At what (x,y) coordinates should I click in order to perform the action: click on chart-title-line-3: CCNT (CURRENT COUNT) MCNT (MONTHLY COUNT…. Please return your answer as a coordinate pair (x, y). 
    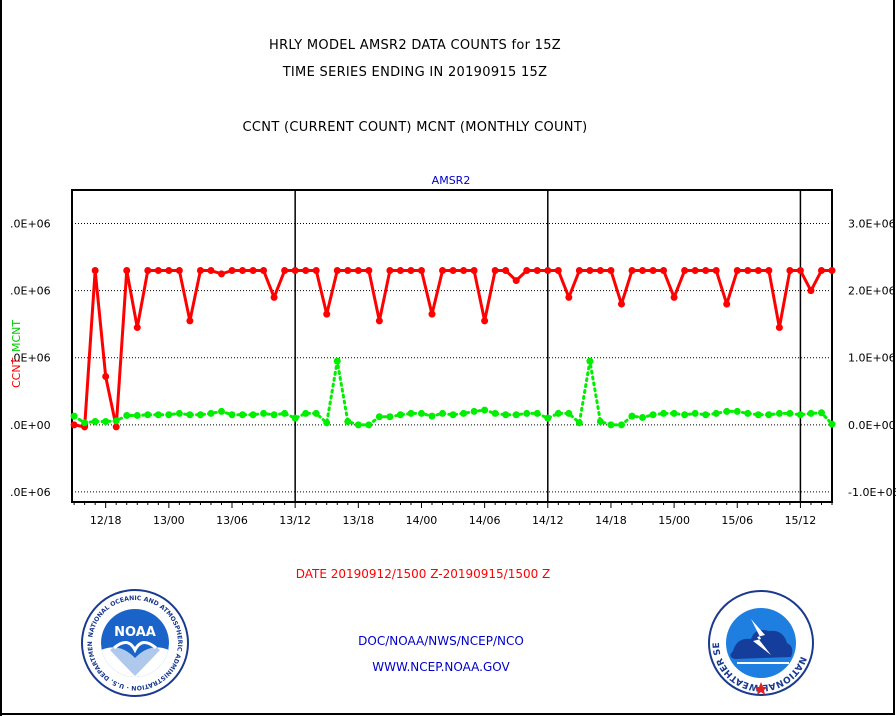
    Looking at the image, I should click on (415, 127).